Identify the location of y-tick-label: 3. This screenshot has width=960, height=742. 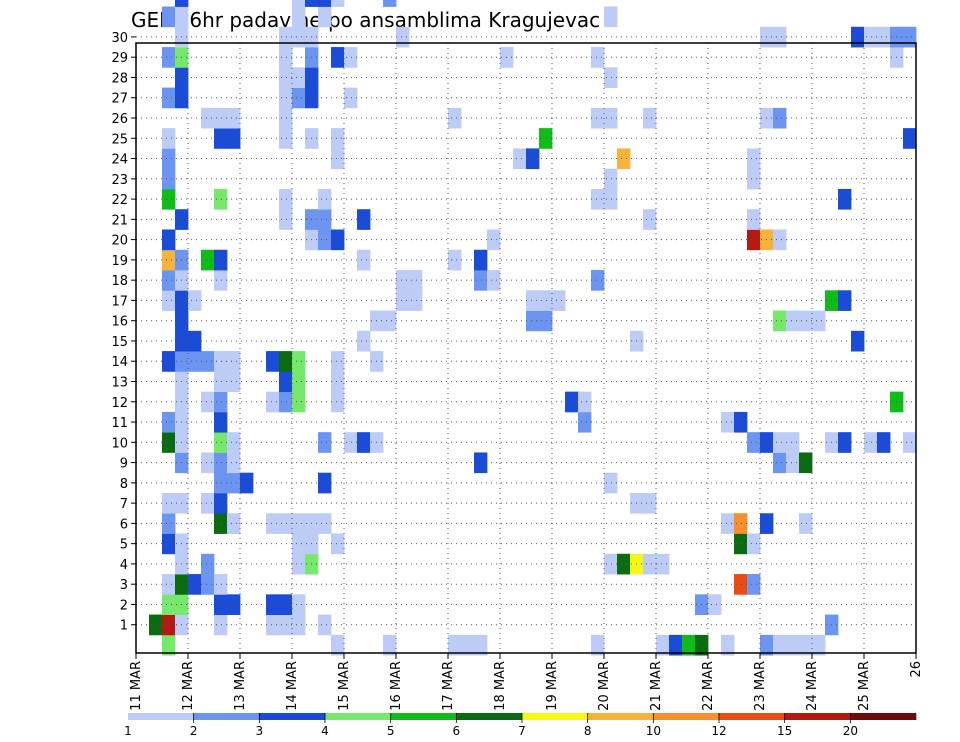
(124, 585).